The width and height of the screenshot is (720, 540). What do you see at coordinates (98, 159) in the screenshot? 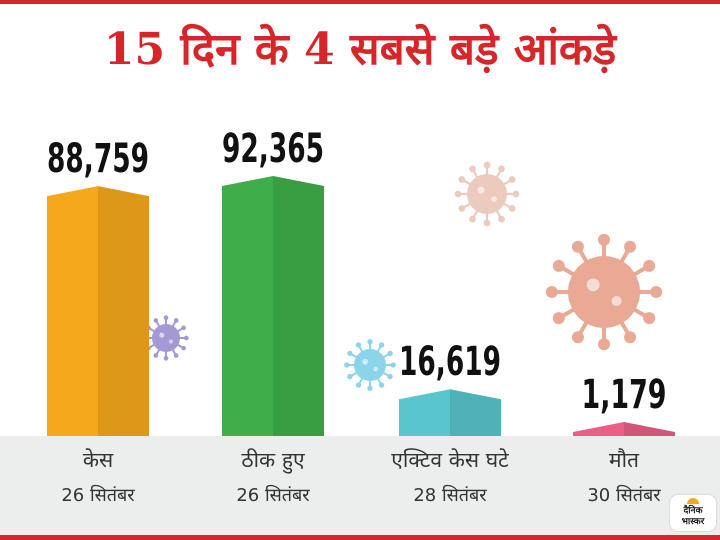
I see `value-label: 88,759` at bounding box center [98, 159].